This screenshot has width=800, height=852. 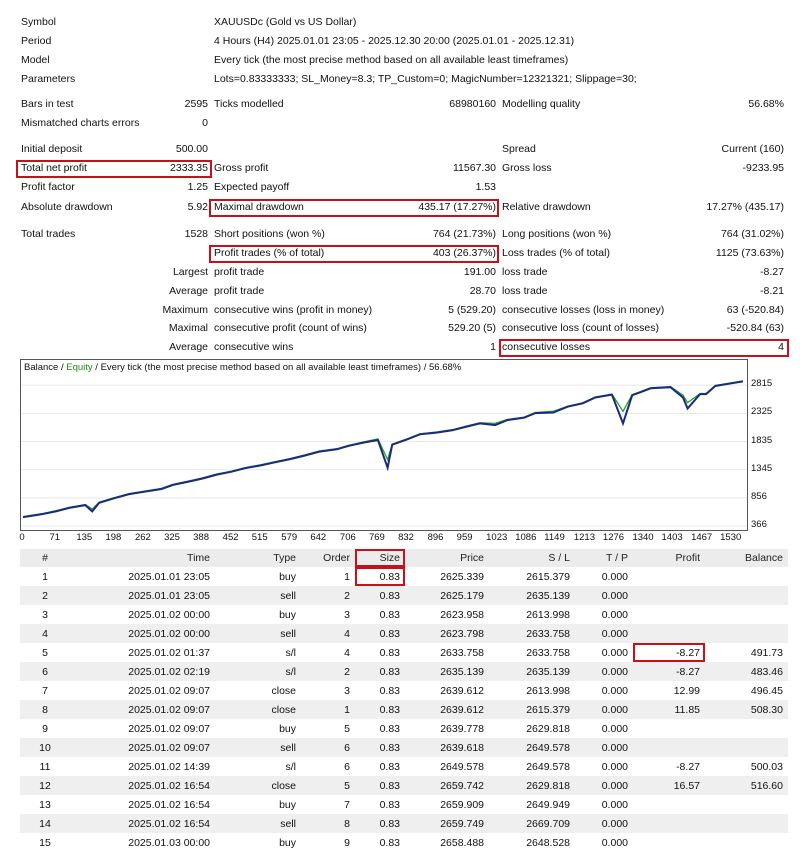 What do you see at coordinates (67, 207) in the screenshot?
I see `absolute-drawdown-label: Absolute drawdown` at bounding box center [67, 207].